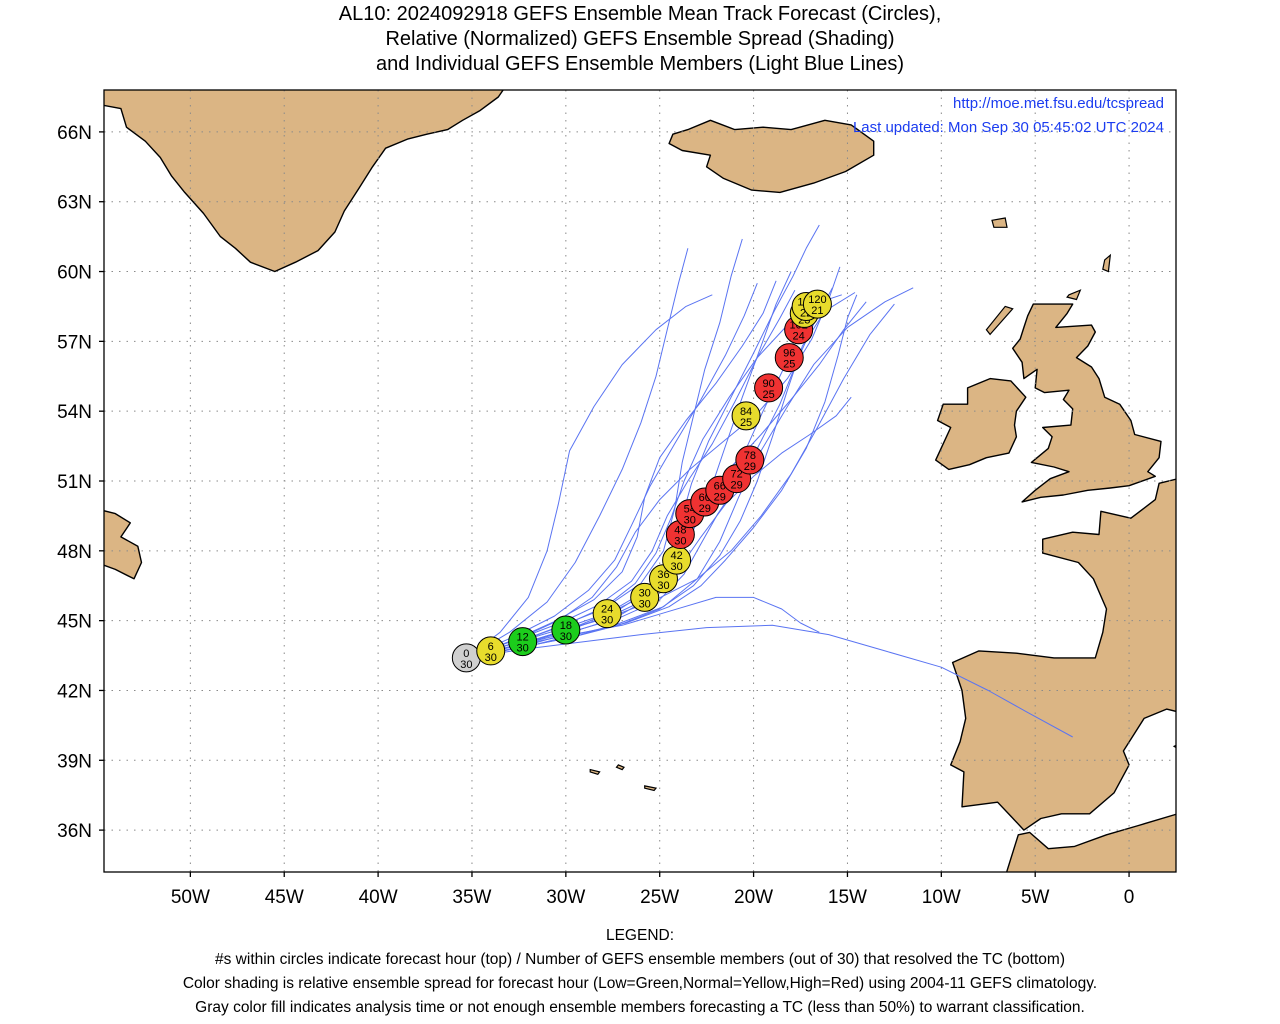  I want to click on lon-tick-label: 30W, so click(565, 897).